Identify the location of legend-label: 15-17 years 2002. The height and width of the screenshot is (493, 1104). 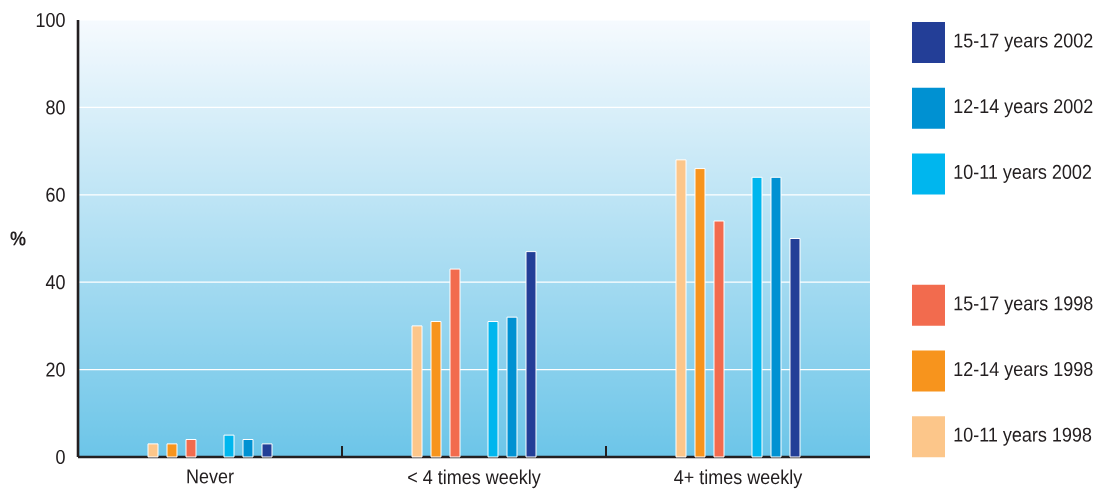
(1023, 42).